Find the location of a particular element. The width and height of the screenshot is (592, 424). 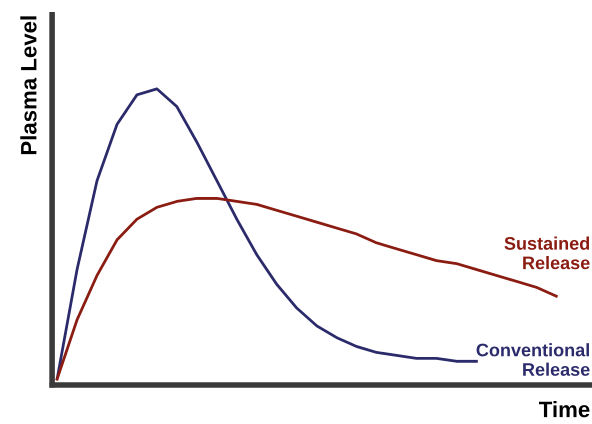

series-label: Conventional Release is located at coordinates (533, 359).